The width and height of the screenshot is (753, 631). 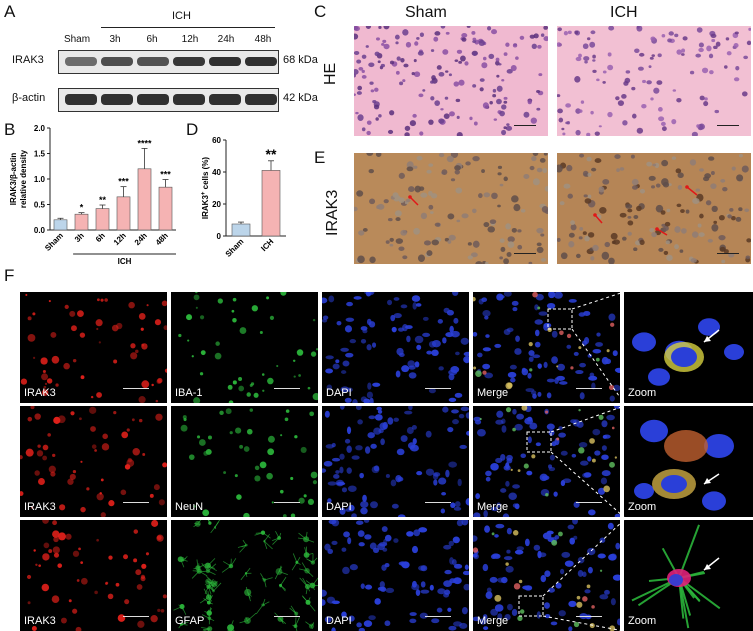 I want to click on significance-mark: ****, so click(x=144, y=143).